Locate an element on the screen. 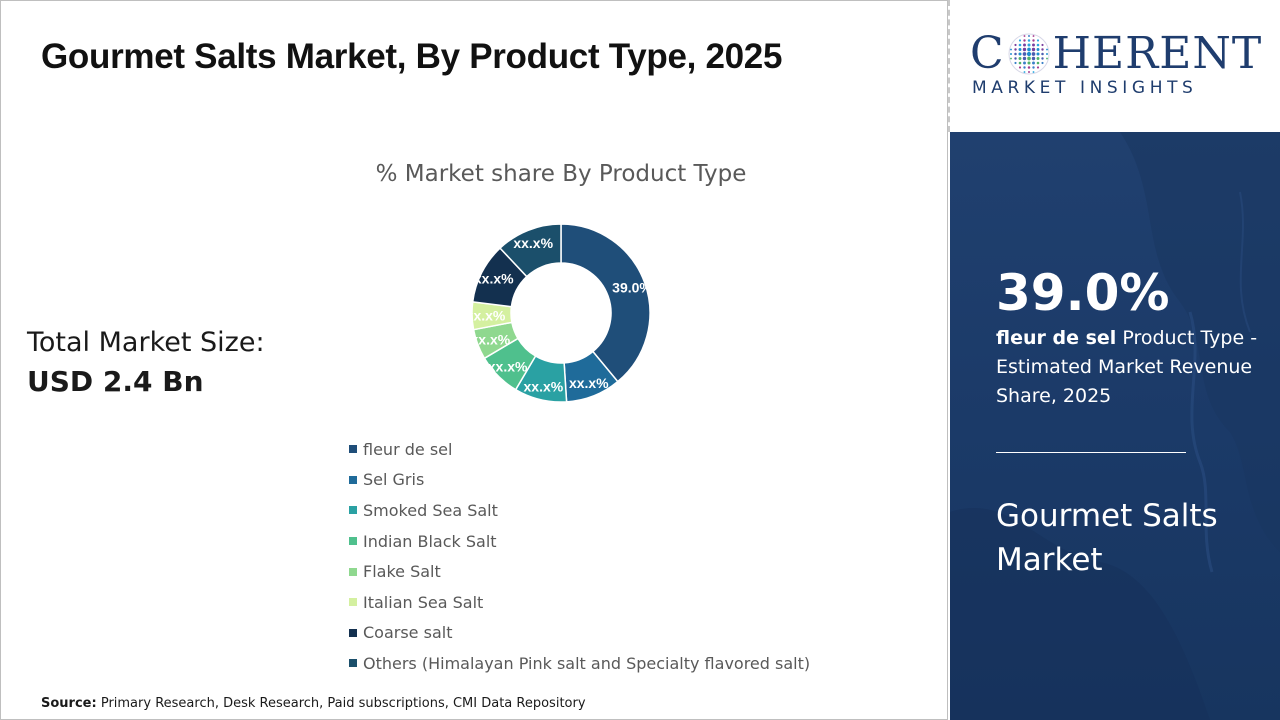 Image resolution: width=1280 pixels, height=720 pixels. legend-label: Smoked Sea Salt is located at coordinates (430, 510).